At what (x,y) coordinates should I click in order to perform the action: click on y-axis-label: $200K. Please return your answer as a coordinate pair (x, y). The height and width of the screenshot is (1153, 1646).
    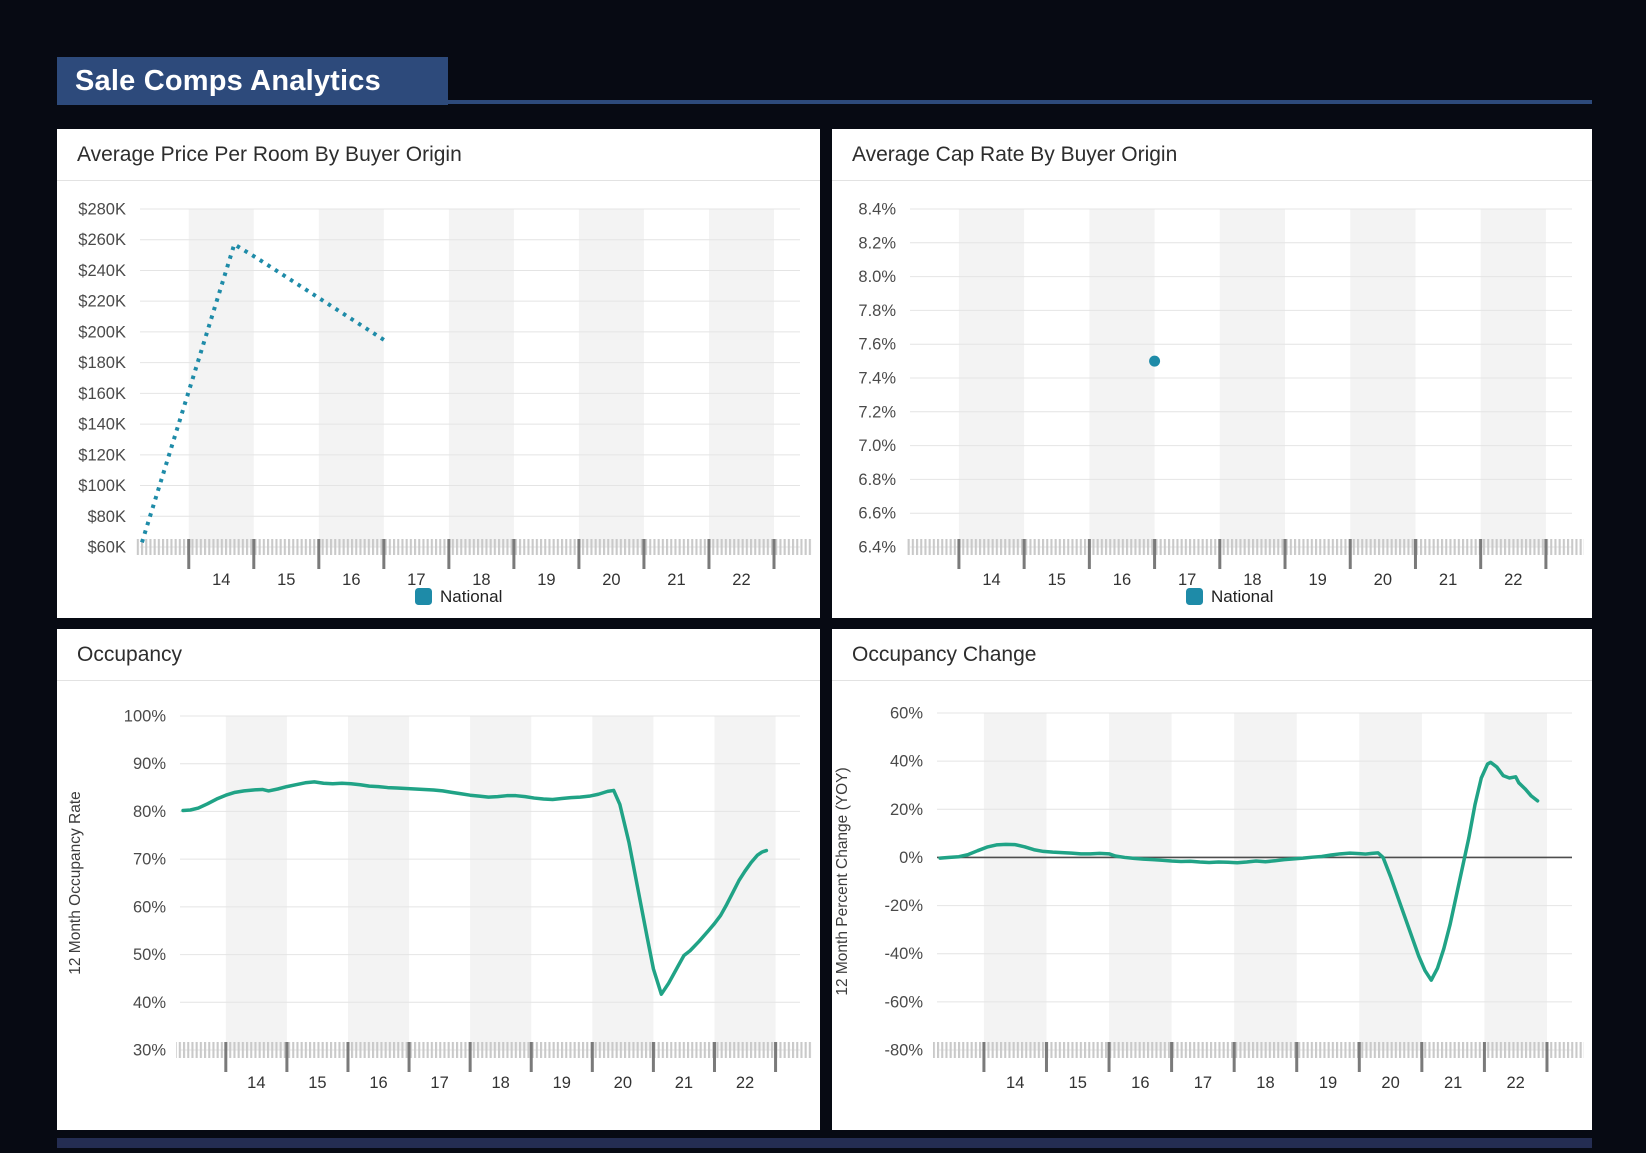
    Looking at the image, I should click on (102, 332).